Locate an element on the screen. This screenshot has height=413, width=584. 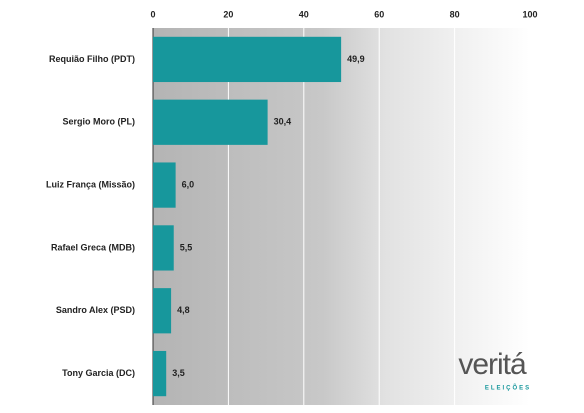
logo-tagline: ELEIÇÕES is located at coordinates (508, 388).